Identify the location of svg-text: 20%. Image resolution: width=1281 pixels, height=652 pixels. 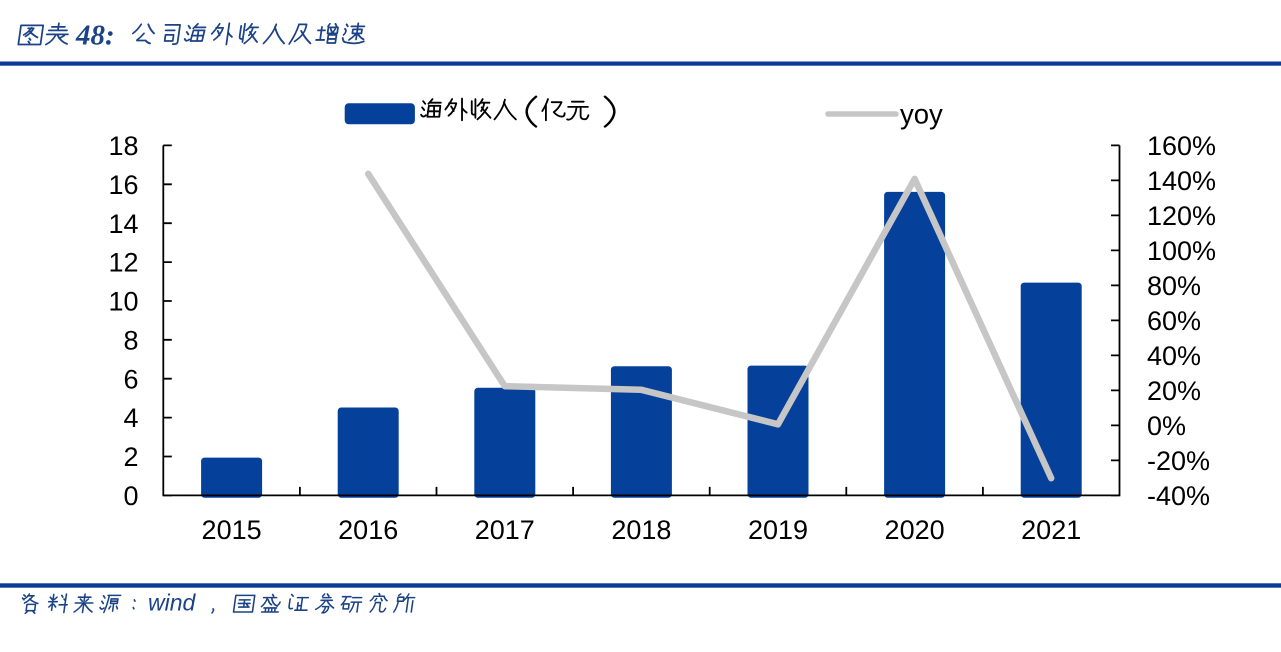
(1174, 391).